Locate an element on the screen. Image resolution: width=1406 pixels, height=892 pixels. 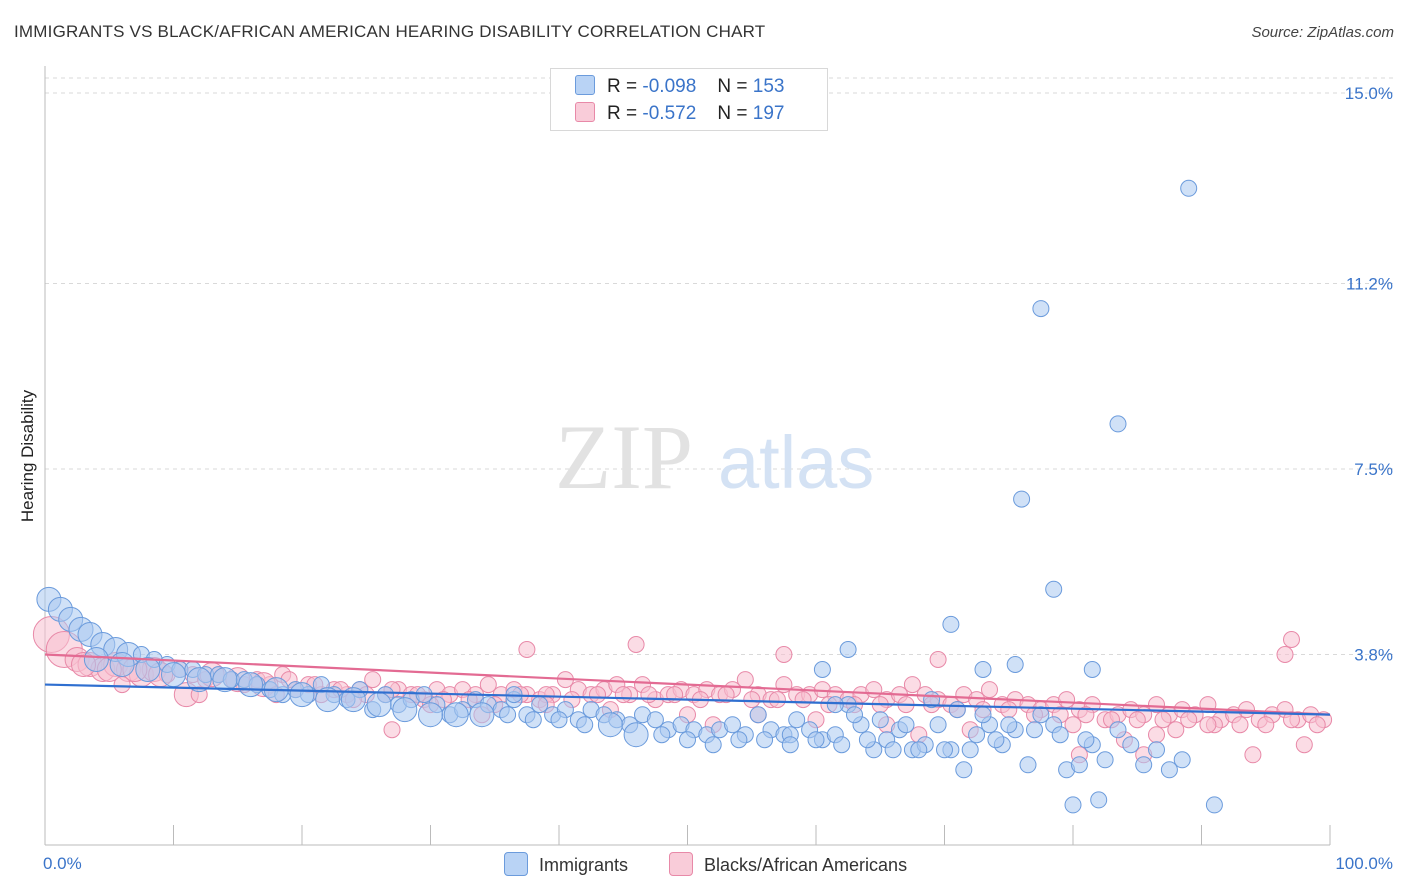
trend-lines is located at coordinates (687, 684).